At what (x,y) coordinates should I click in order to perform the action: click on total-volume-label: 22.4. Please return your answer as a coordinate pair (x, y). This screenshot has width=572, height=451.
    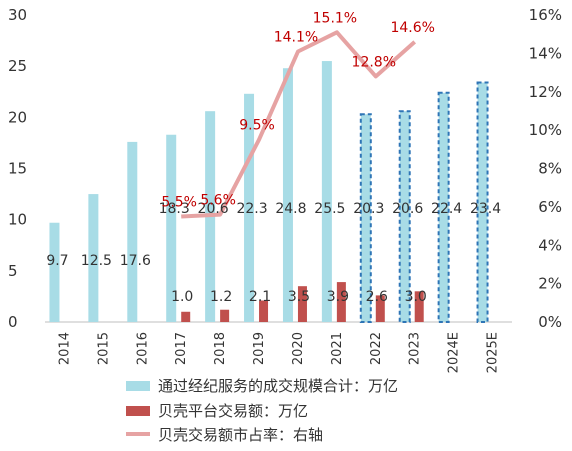
    Looking at the image, I should click on (446, 209).